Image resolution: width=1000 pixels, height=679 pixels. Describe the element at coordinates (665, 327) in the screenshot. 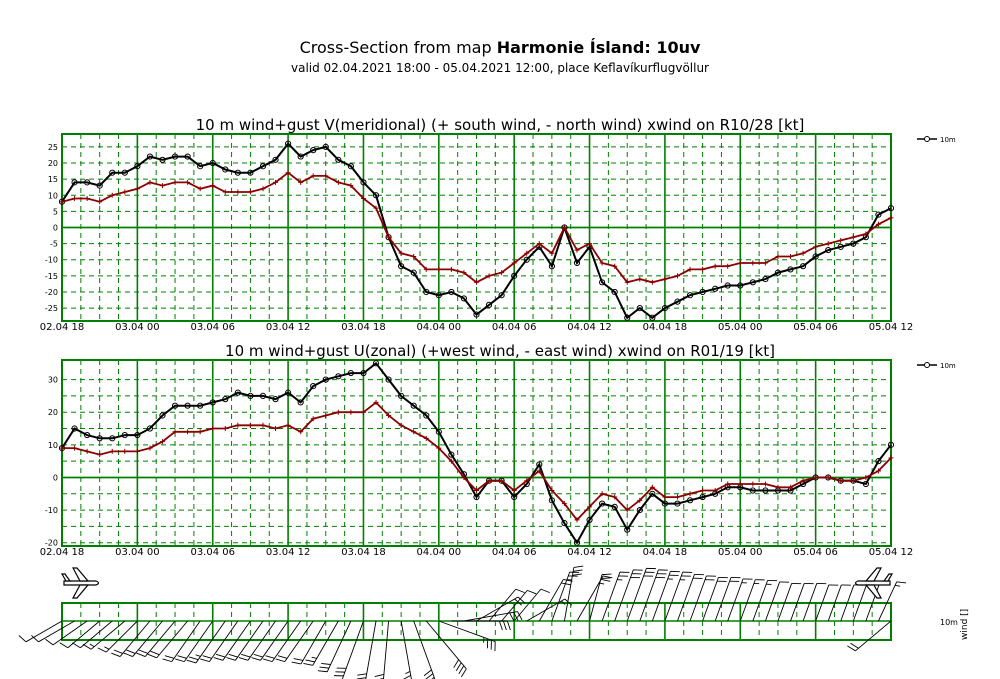

I see `x-tick-label: 04.04 18` at that location.